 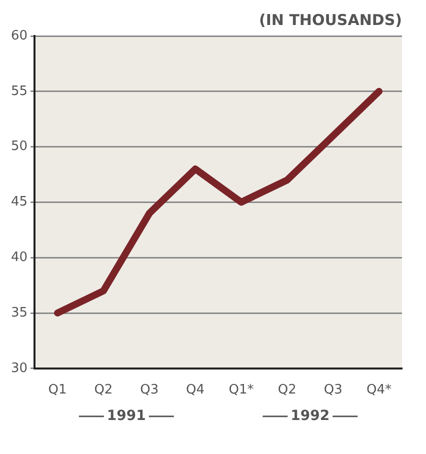 What do you see at coordinates (19, 368) in the screenshot?
I see `y-tick-label: 30` at bounding box center [19, 368].